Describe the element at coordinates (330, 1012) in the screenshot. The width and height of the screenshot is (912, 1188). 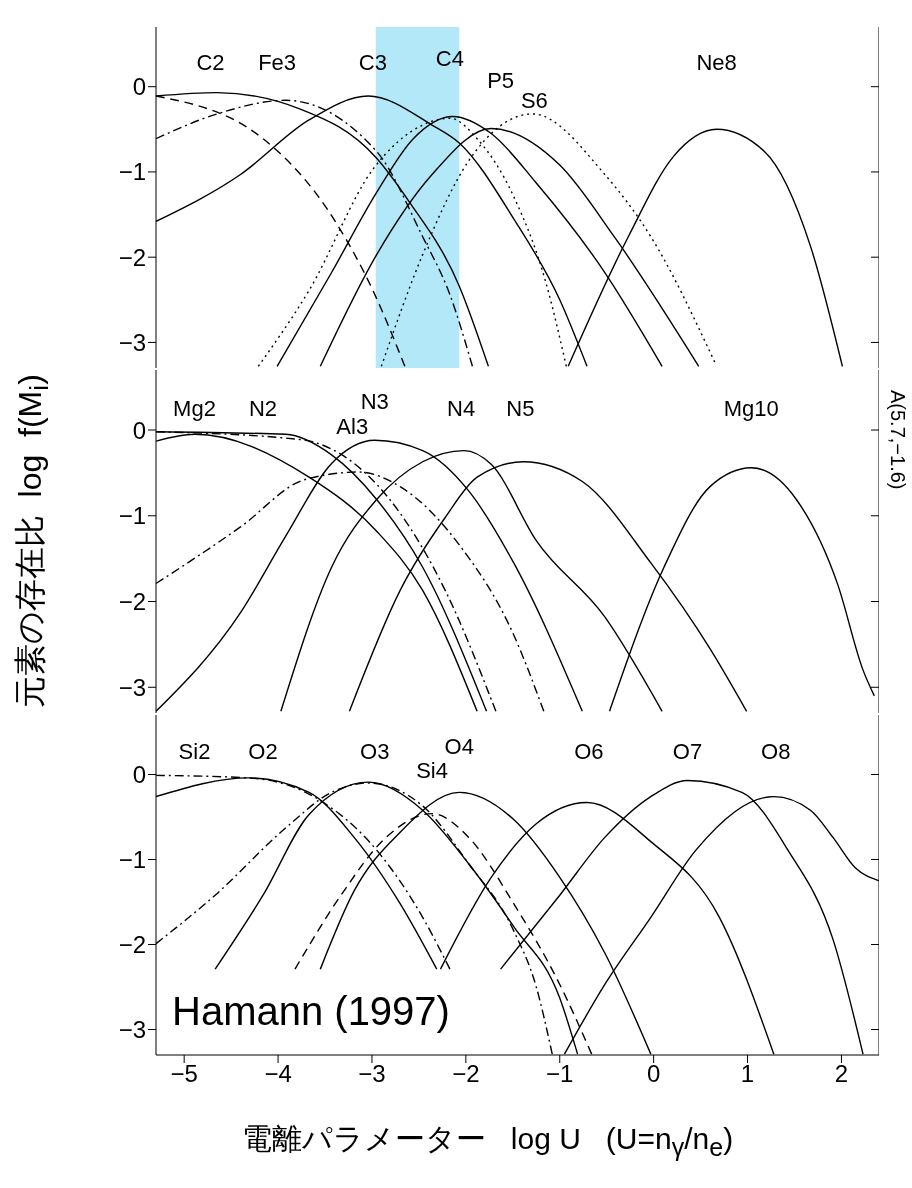
I see `annotation: Hamann (1997)` at that location.